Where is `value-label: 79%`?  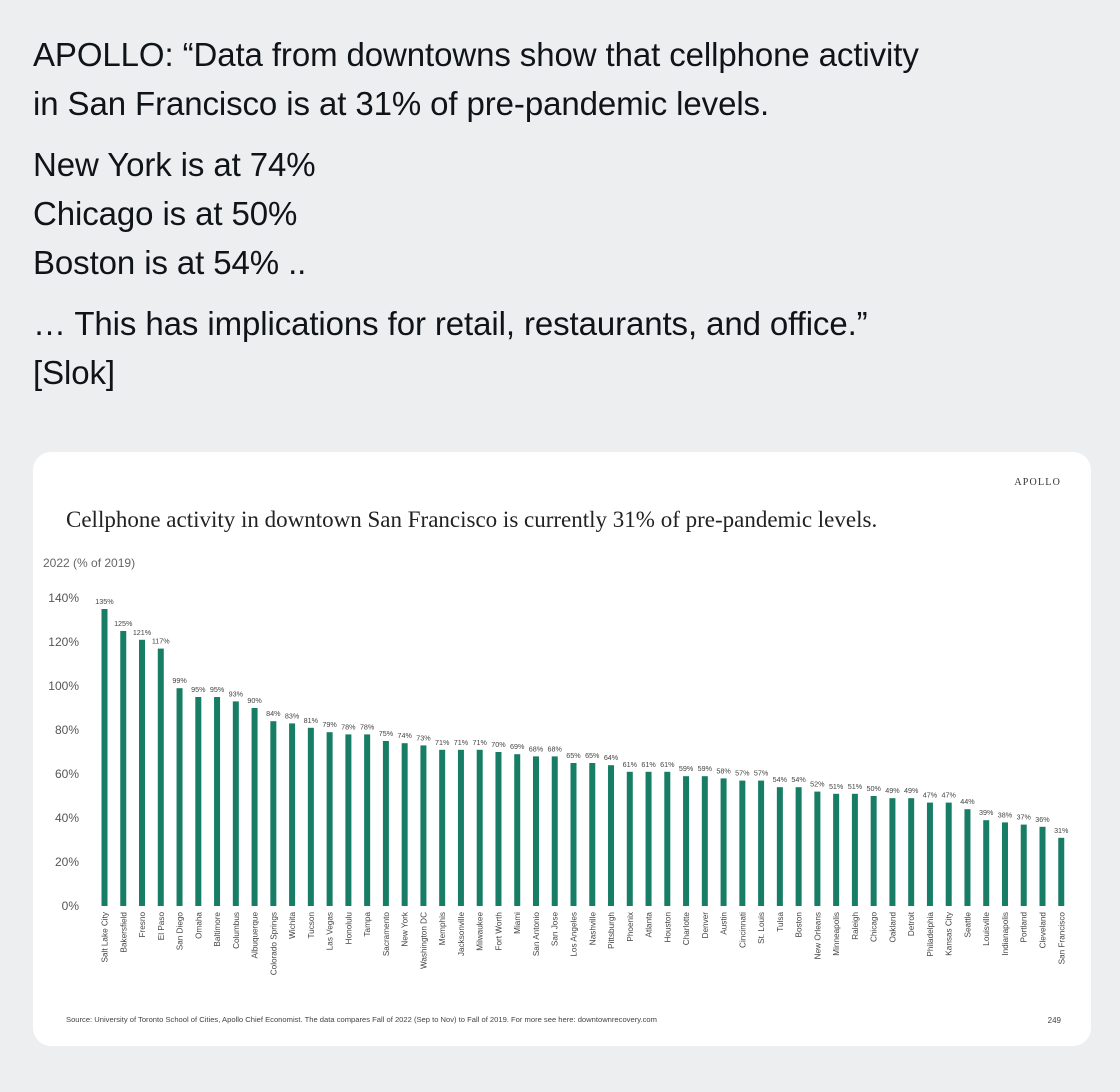
value-label: 79% is located at coordinates (329, 724).